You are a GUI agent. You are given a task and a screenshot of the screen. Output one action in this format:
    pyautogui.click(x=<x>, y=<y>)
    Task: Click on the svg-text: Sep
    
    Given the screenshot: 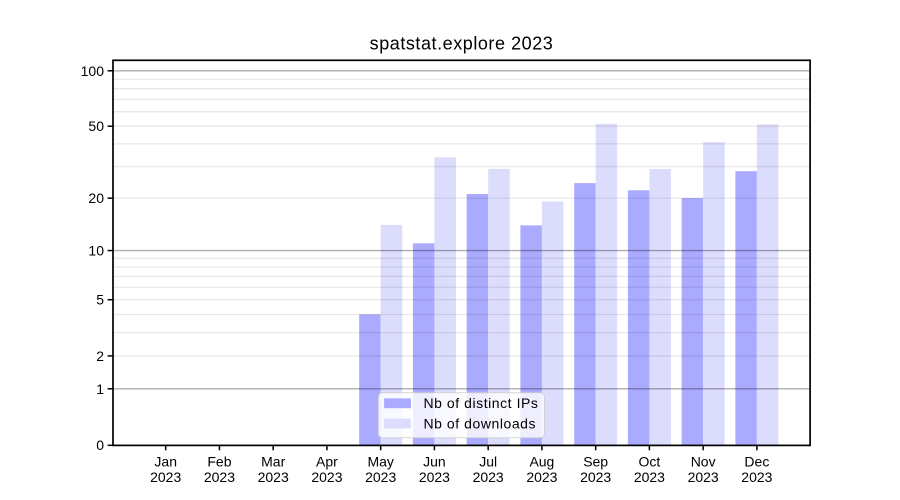 What is the action you would take?
    pyautogui.click(x=595, y=461)
    